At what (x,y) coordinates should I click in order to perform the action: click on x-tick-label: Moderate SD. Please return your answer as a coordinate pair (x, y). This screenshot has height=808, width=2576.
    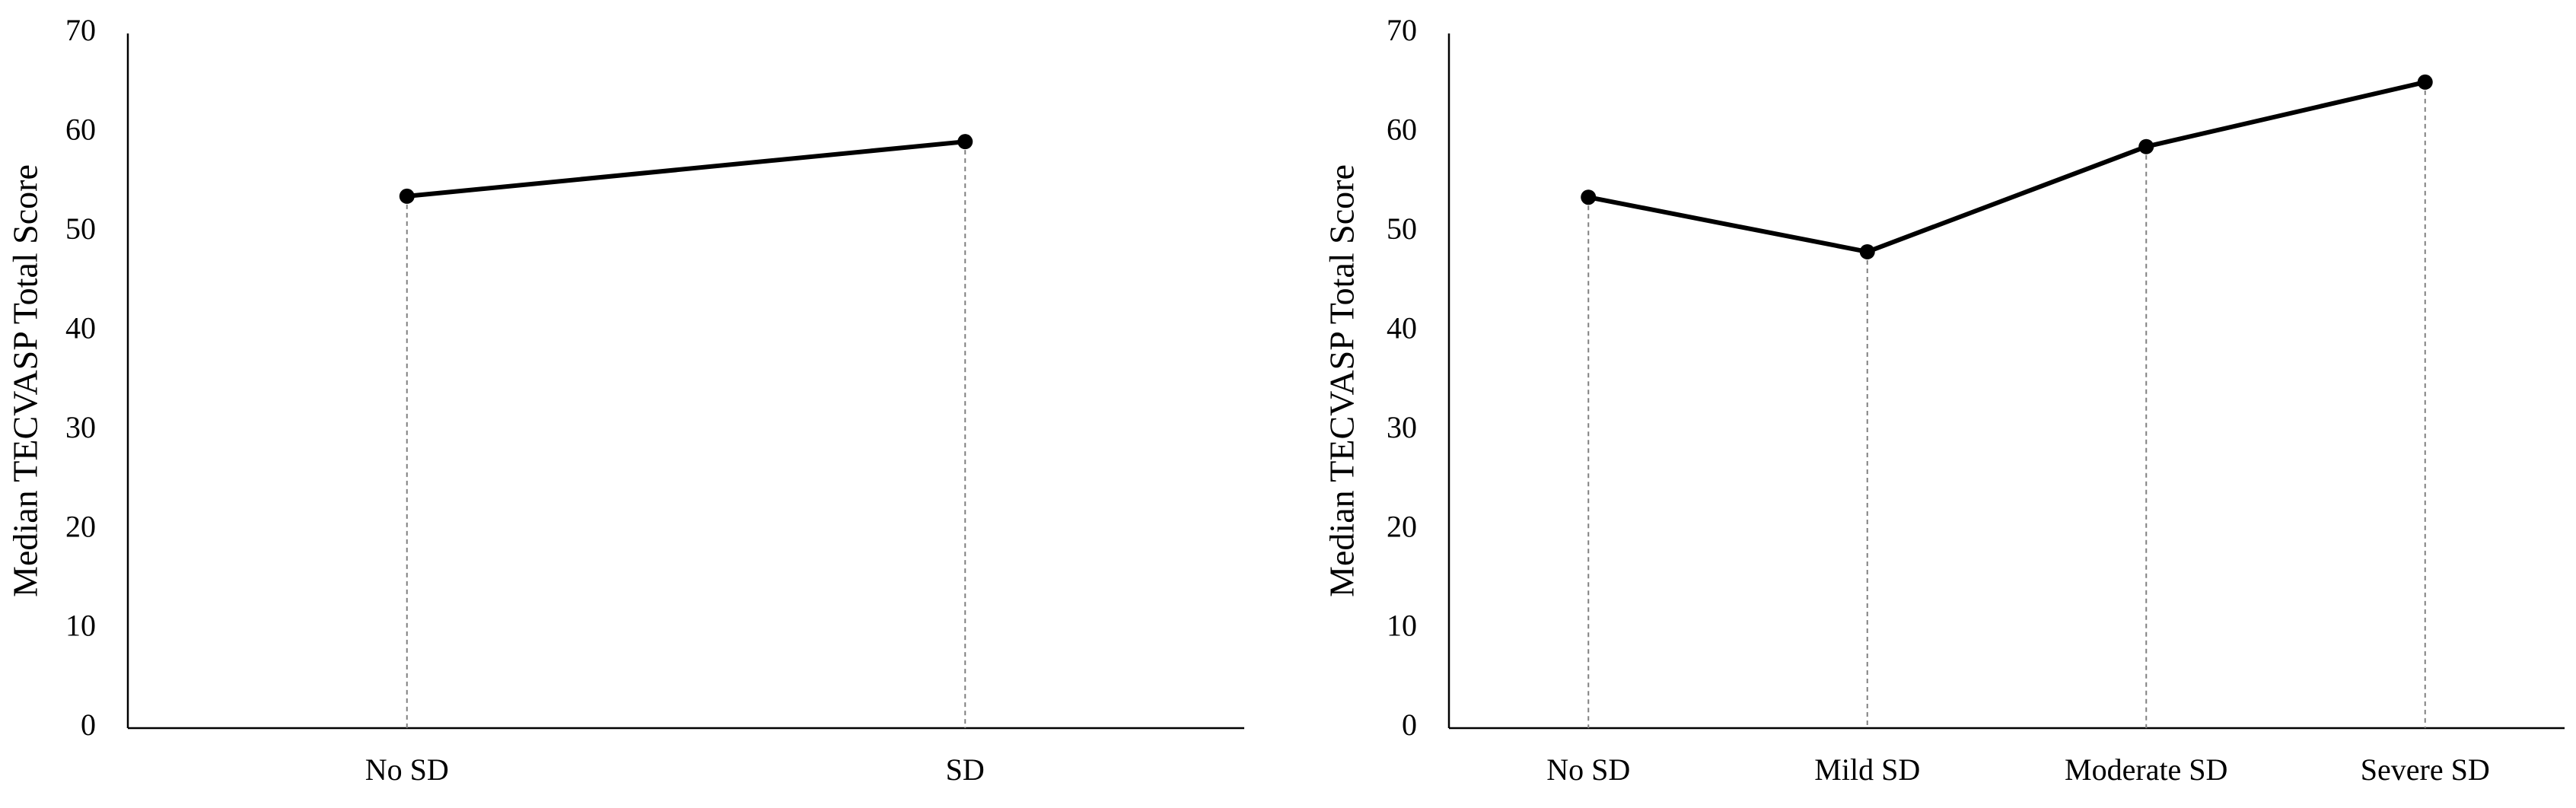
    Looking at the image, I should click on (2146, 769).